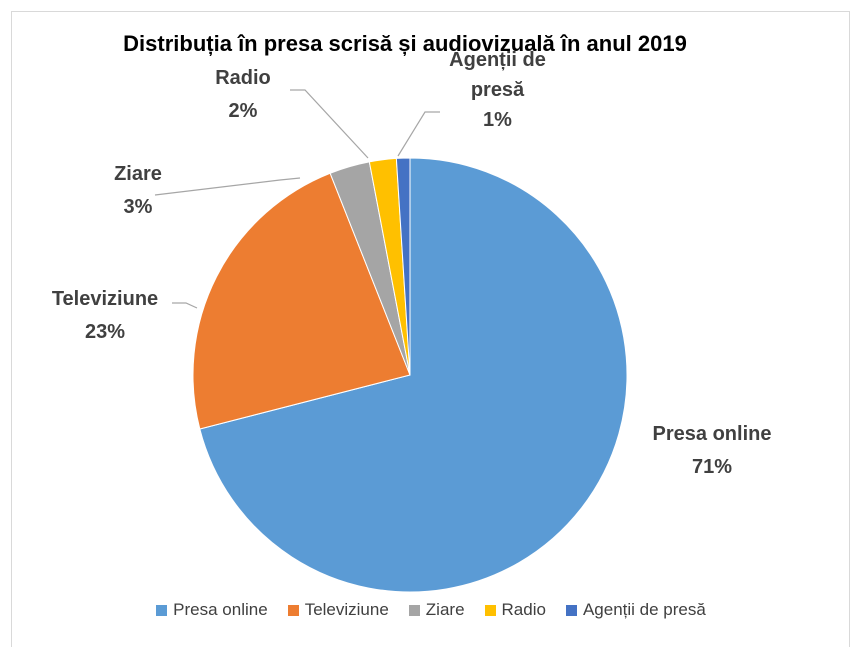 The width and height of the screenshot is (862, 647). What do you see at coordinates (712, 434) in the screenshot?
I see `data-label-name: Presa online` at bounding box center [712, 434].